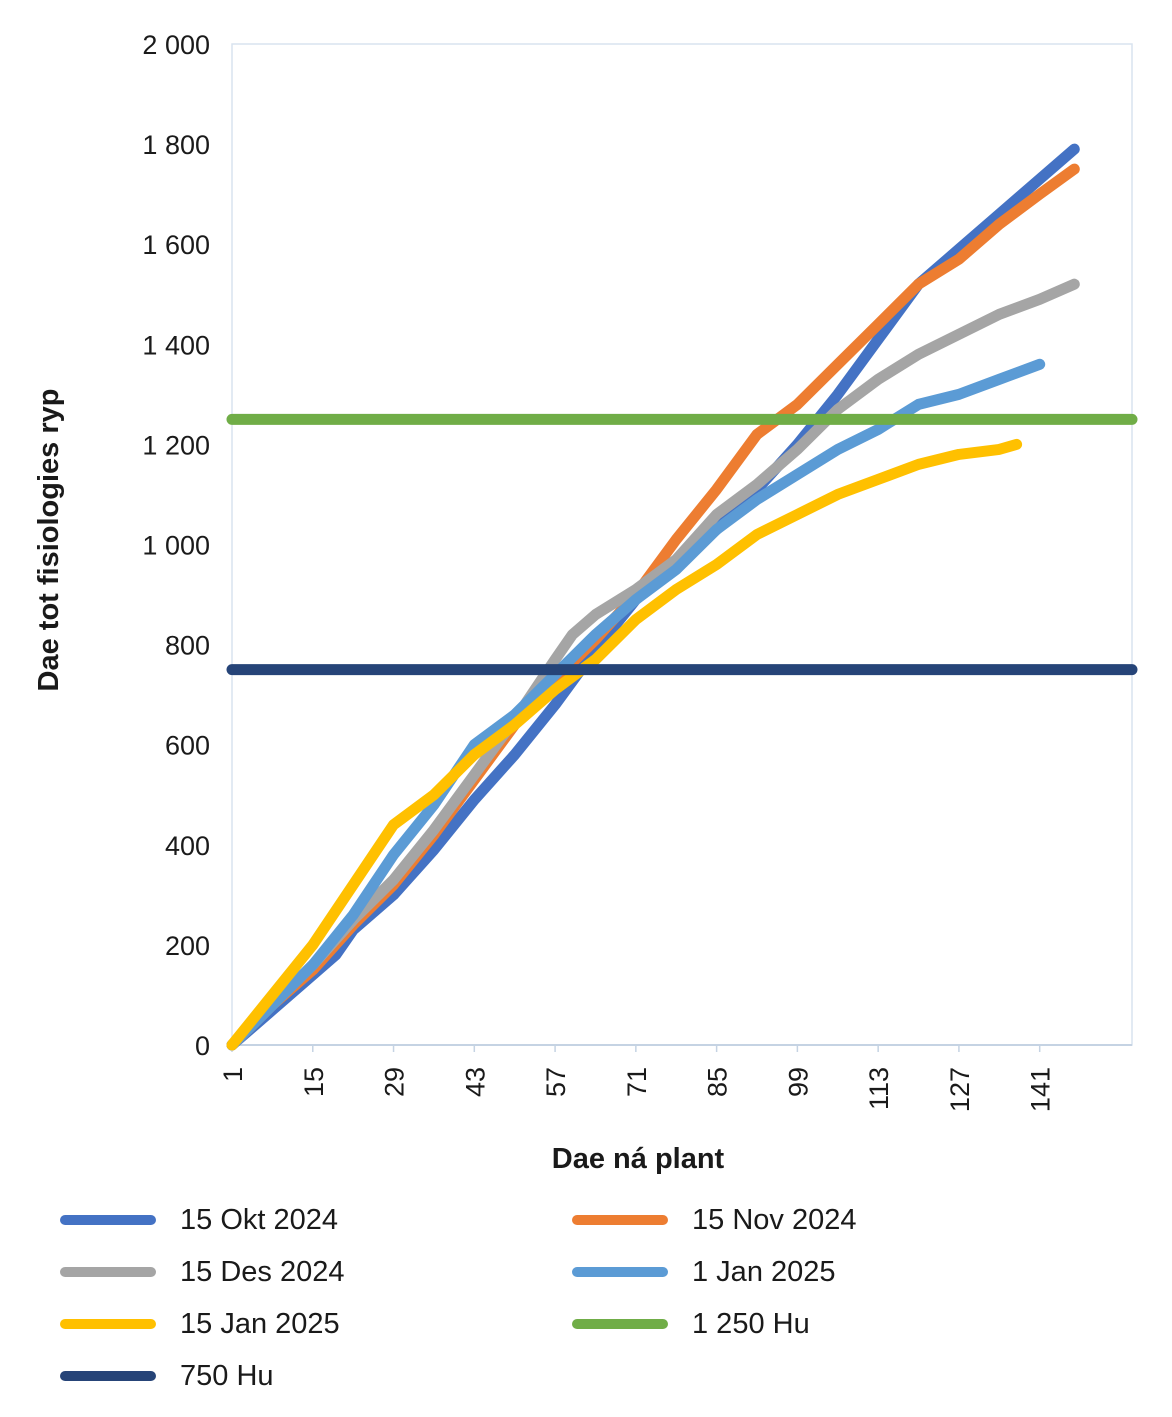  Describe the element at coordinates (176, 345) in the screenshot. I see `y-tick-label: 1 400` at that location.